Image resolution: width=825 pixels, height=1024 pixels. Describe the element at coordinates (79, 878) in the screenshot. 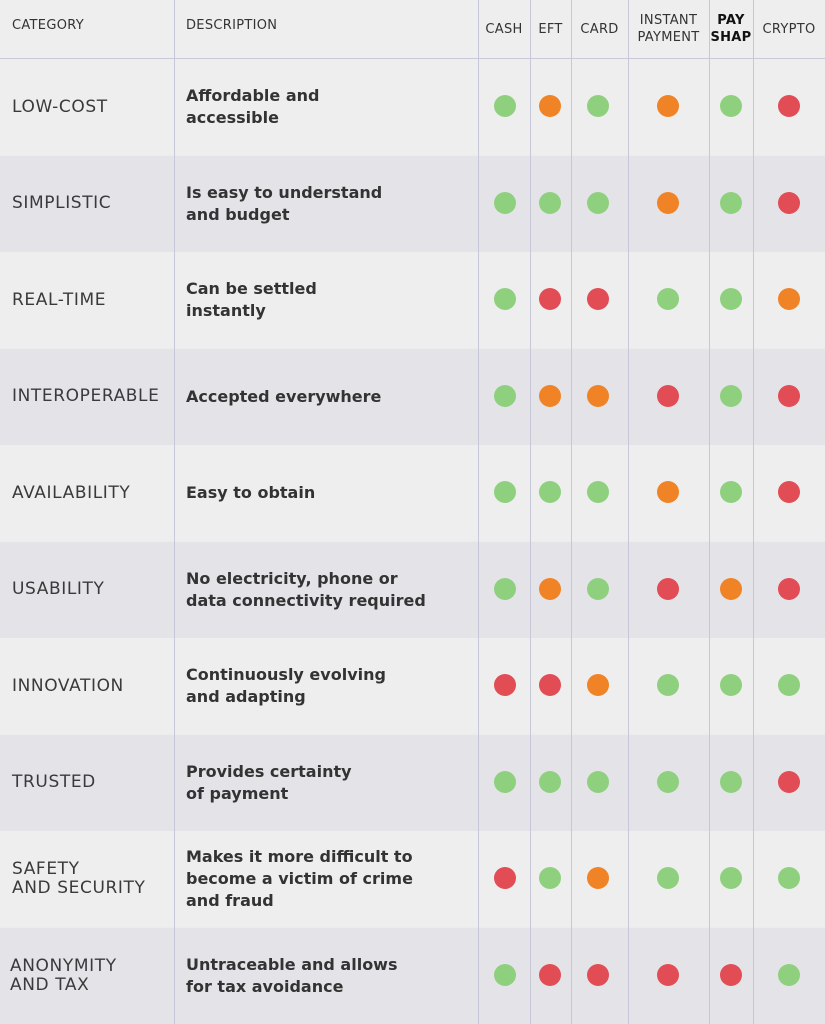

I see `row-category: SAFETY AND SECURITY` at that location.